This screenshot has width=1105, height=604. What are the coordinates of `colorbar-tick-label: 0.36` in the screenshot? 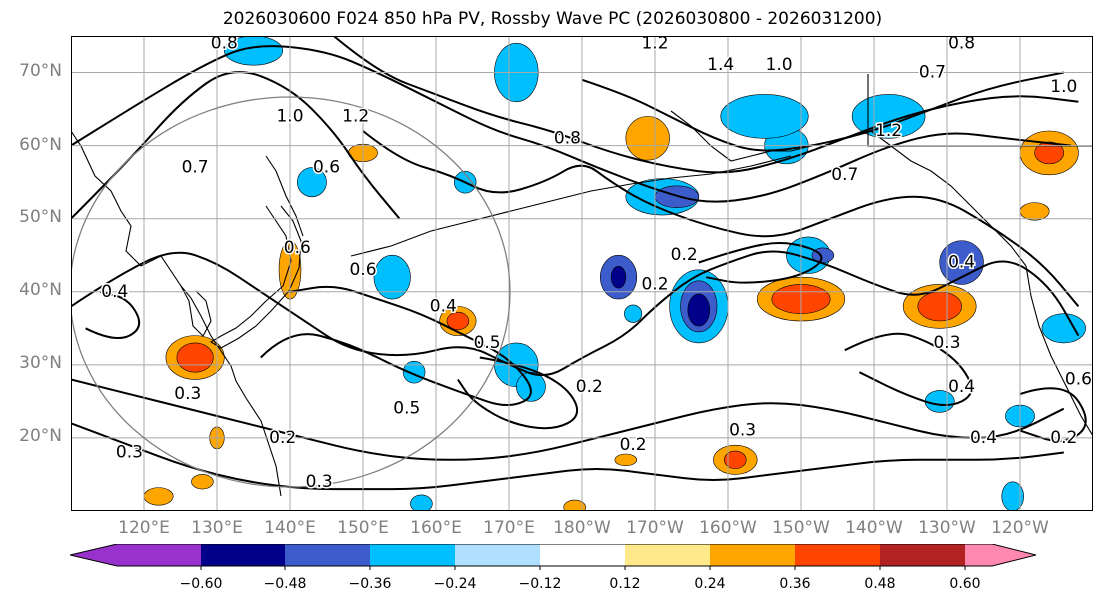 It's located at (795, 584).